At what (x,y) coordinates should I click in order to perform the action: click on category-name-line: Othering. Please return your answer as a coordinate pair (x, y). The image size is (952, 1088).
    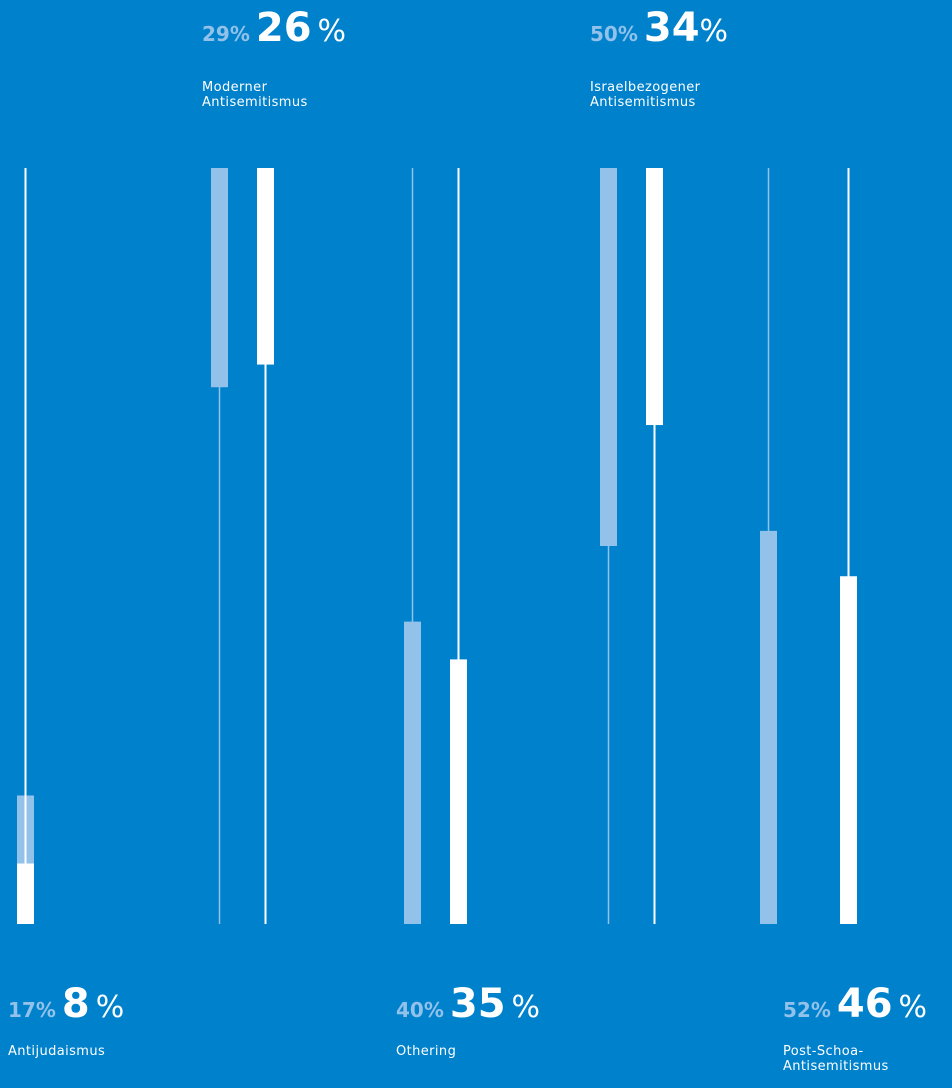
    Looking at the image, I should click on (426, 1051).